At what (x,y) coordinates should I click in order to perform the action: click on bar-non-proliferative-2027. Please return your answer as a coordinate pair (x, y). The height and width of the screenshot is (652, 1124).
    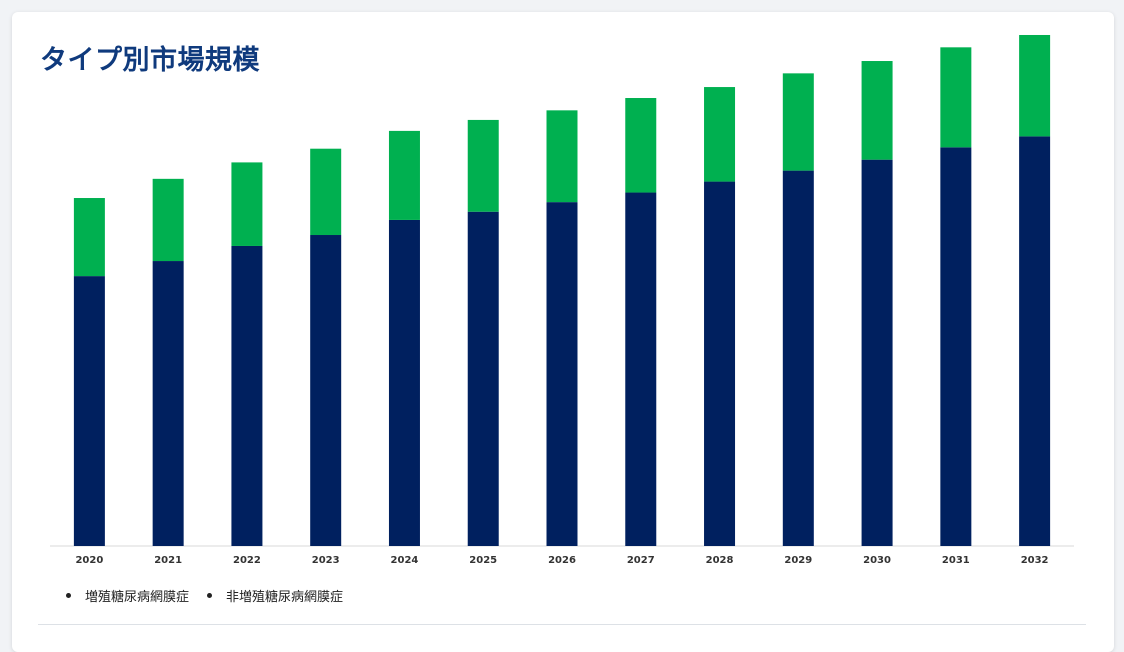
    Looking at the image, I should click on (641, 369).